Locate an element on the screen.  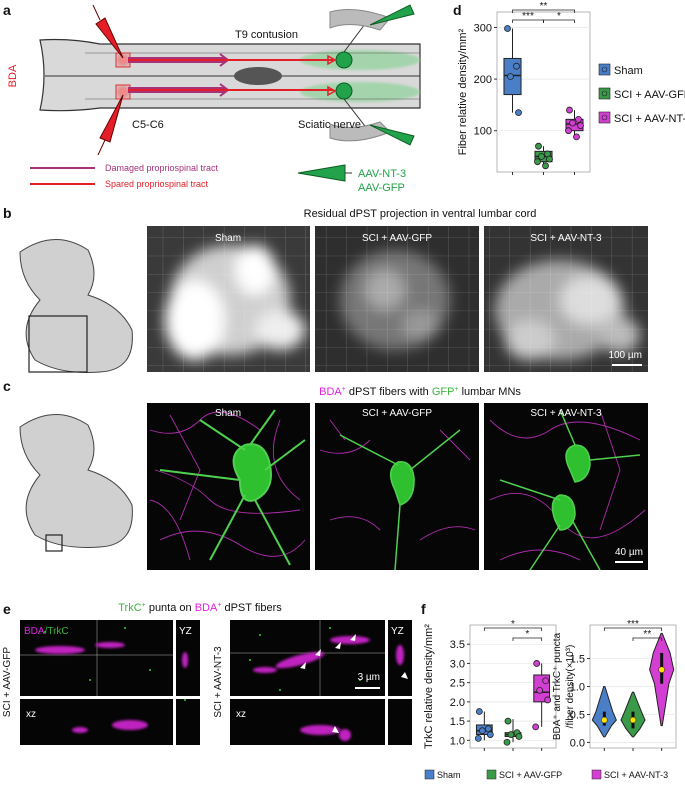
panel-label: f is located at coordinates (423, 609).